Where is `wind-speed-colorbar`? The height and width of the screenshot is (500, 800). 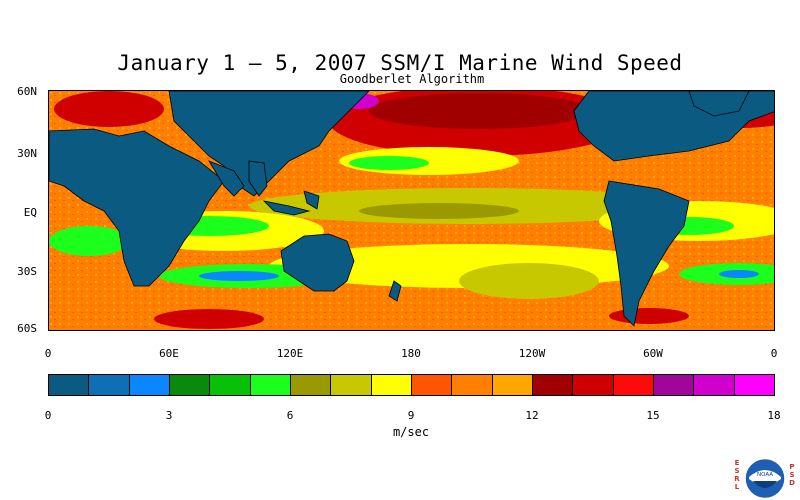 wind-speed-colorbar is located at coordinates (411, 385).